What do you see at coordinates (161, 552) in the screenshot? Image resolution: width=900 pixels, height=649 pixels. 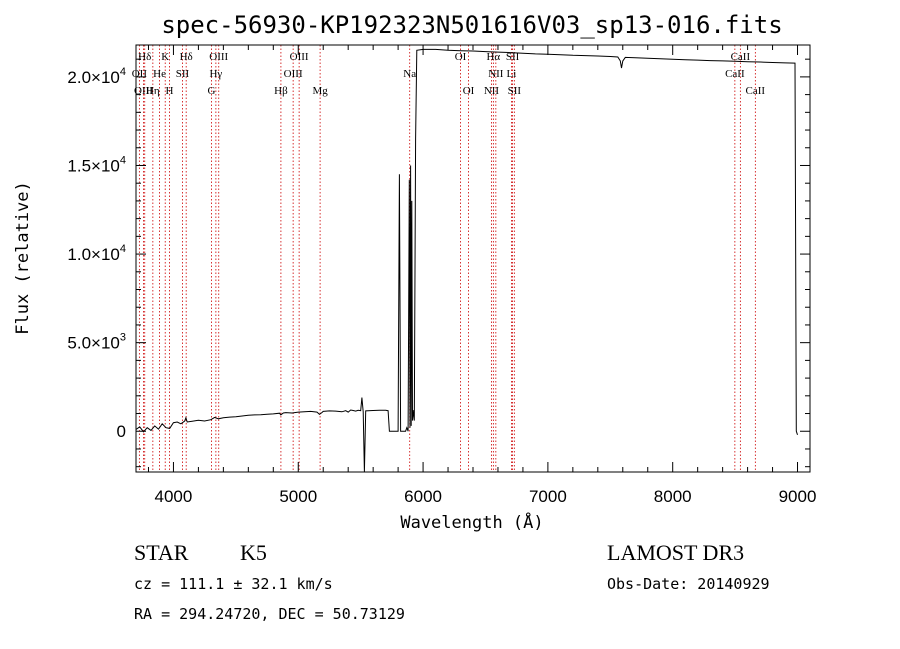 I see `object-class: STAR` at bounding box center [161, 552].